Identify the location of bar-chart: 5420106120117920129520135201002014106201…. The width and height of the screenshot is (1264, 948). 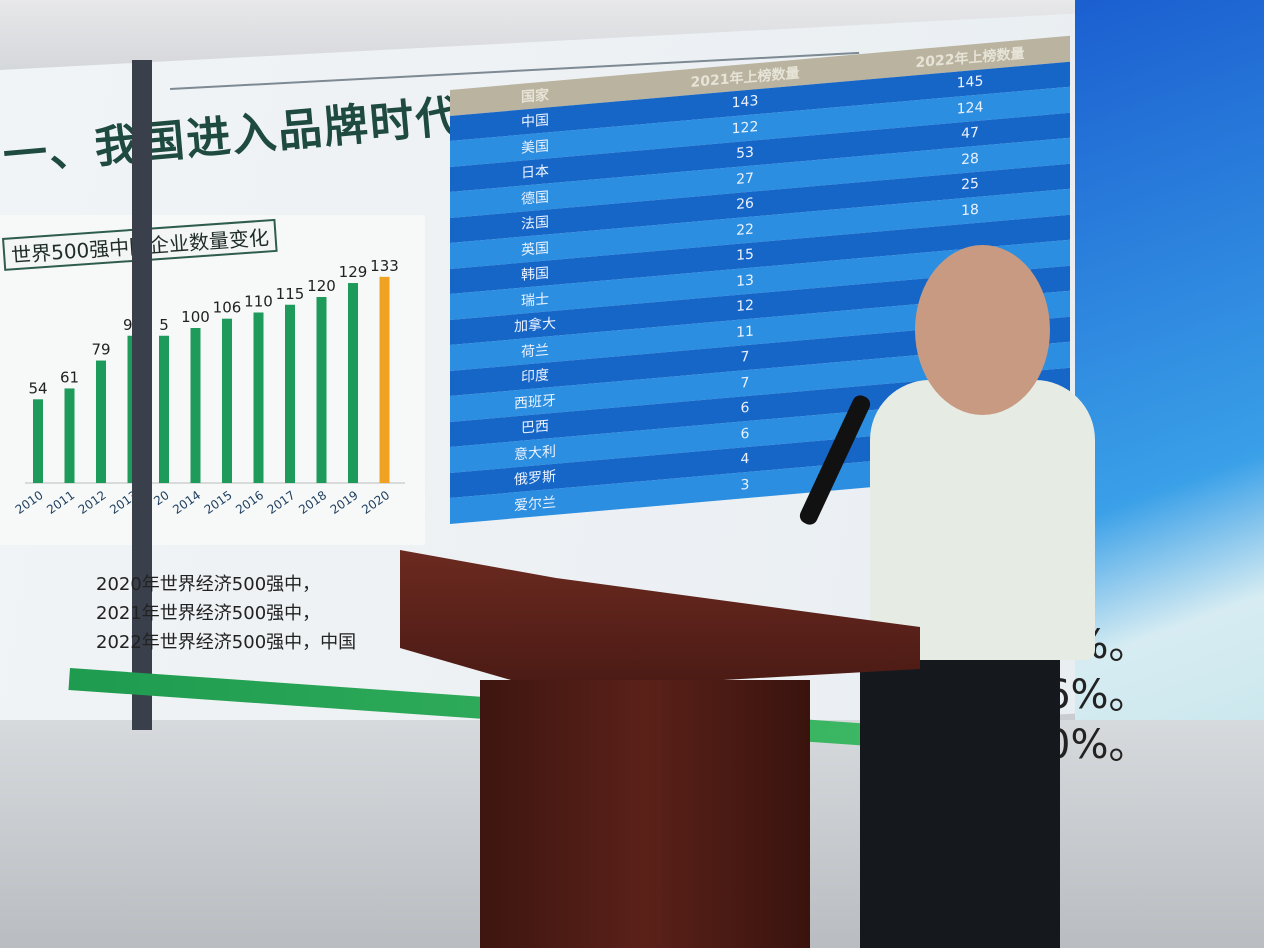
(212, 380).